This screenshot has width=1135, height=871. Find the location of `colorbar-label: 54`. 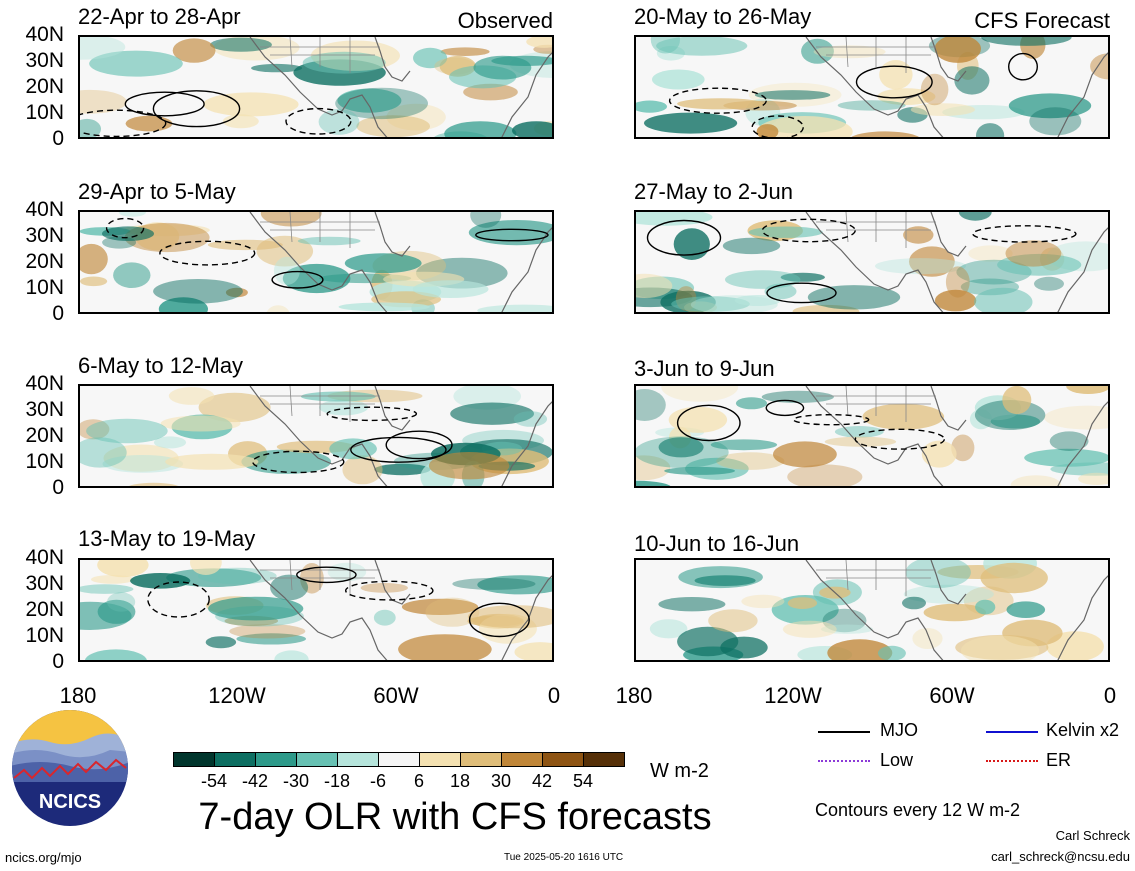

colorbar-label: 54 is located at coordinates (583, 781).